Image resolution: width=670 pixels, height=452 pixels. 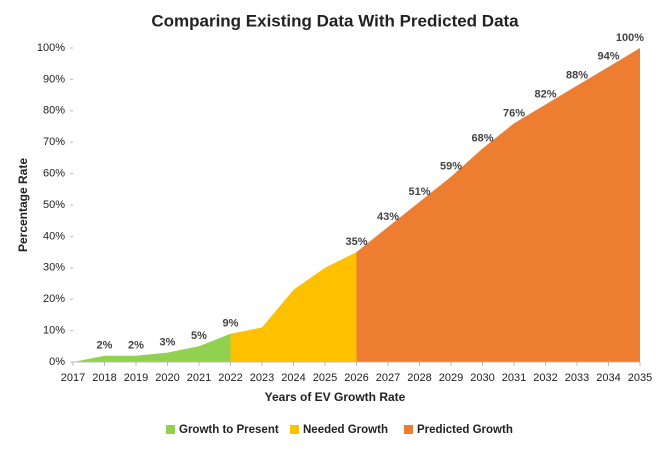 What do you see at coordinates (104, 378) in the screenshot?
I see `x-tick-label: 2018` at bounding box center [104, 378].